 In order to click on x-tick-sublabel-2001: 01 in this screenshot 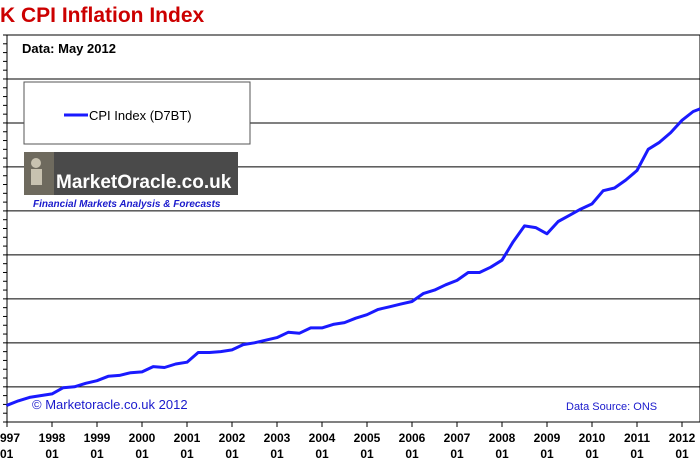, I will do `click(187, 454)`.